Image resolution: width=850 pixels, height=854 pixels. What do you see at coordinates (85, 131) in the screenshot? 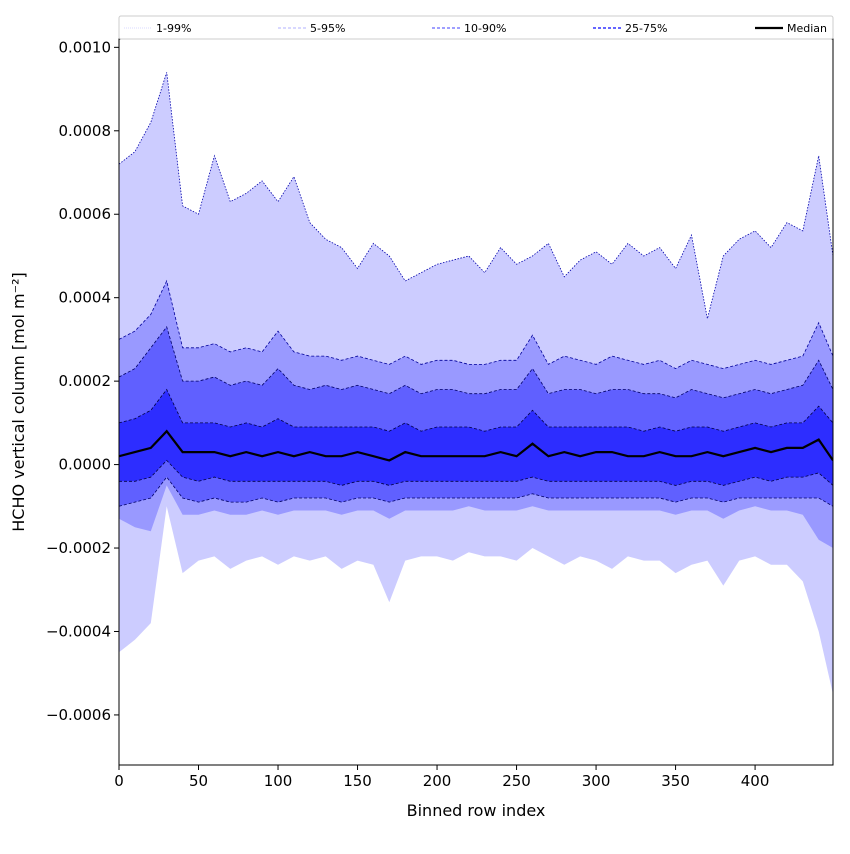
I see `y-tick-label: 0.0008` at bounding box center [85, 131].